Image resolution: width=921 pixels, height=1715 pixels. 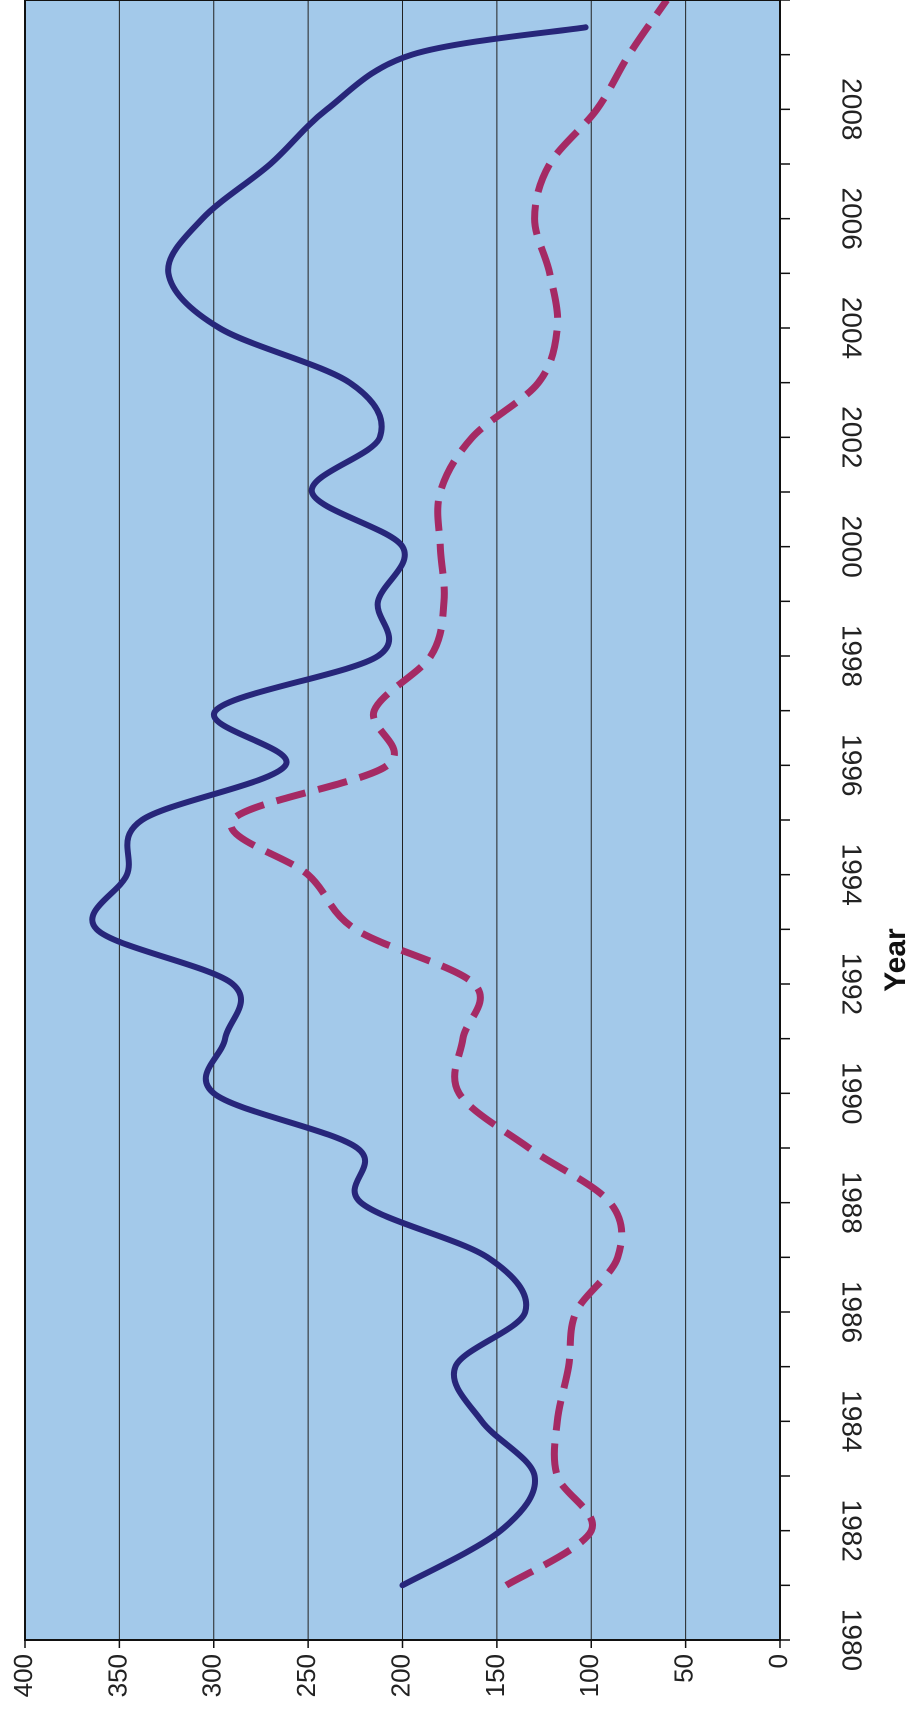 What do you see at coordinates (852, 1203) in the screenshot?
I see `year-tick-label: 1988` at bounding box center [852, 1203].